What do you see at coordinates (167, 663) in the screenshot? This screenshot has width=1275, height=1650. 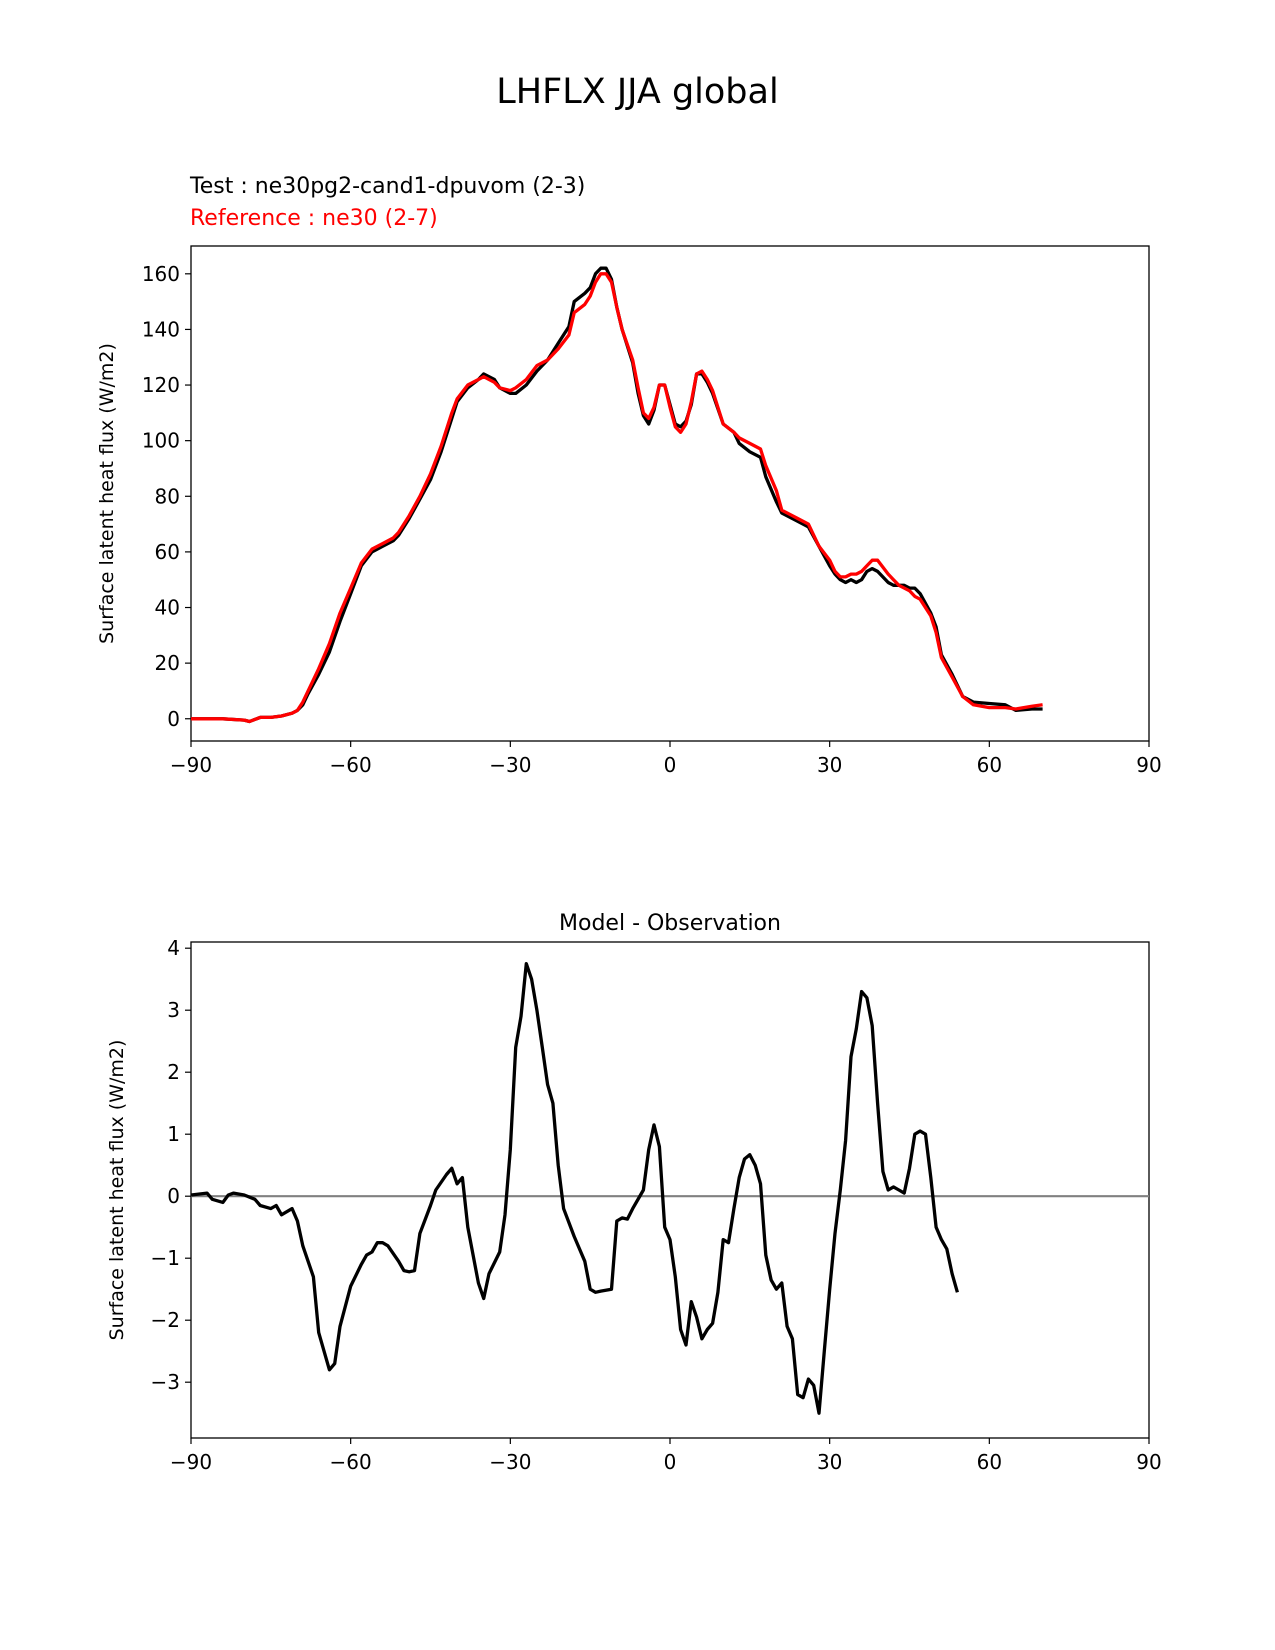 I see `y-tick-label: 20` at bounding box center [167, 663].